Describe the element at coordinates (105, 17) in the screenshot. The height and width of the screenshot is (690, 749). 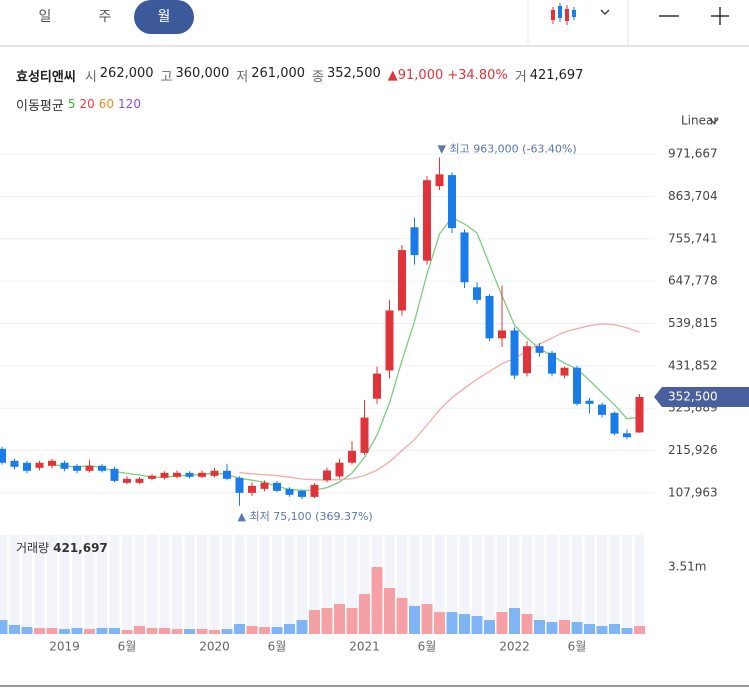
I see `tab: 주` at that location.